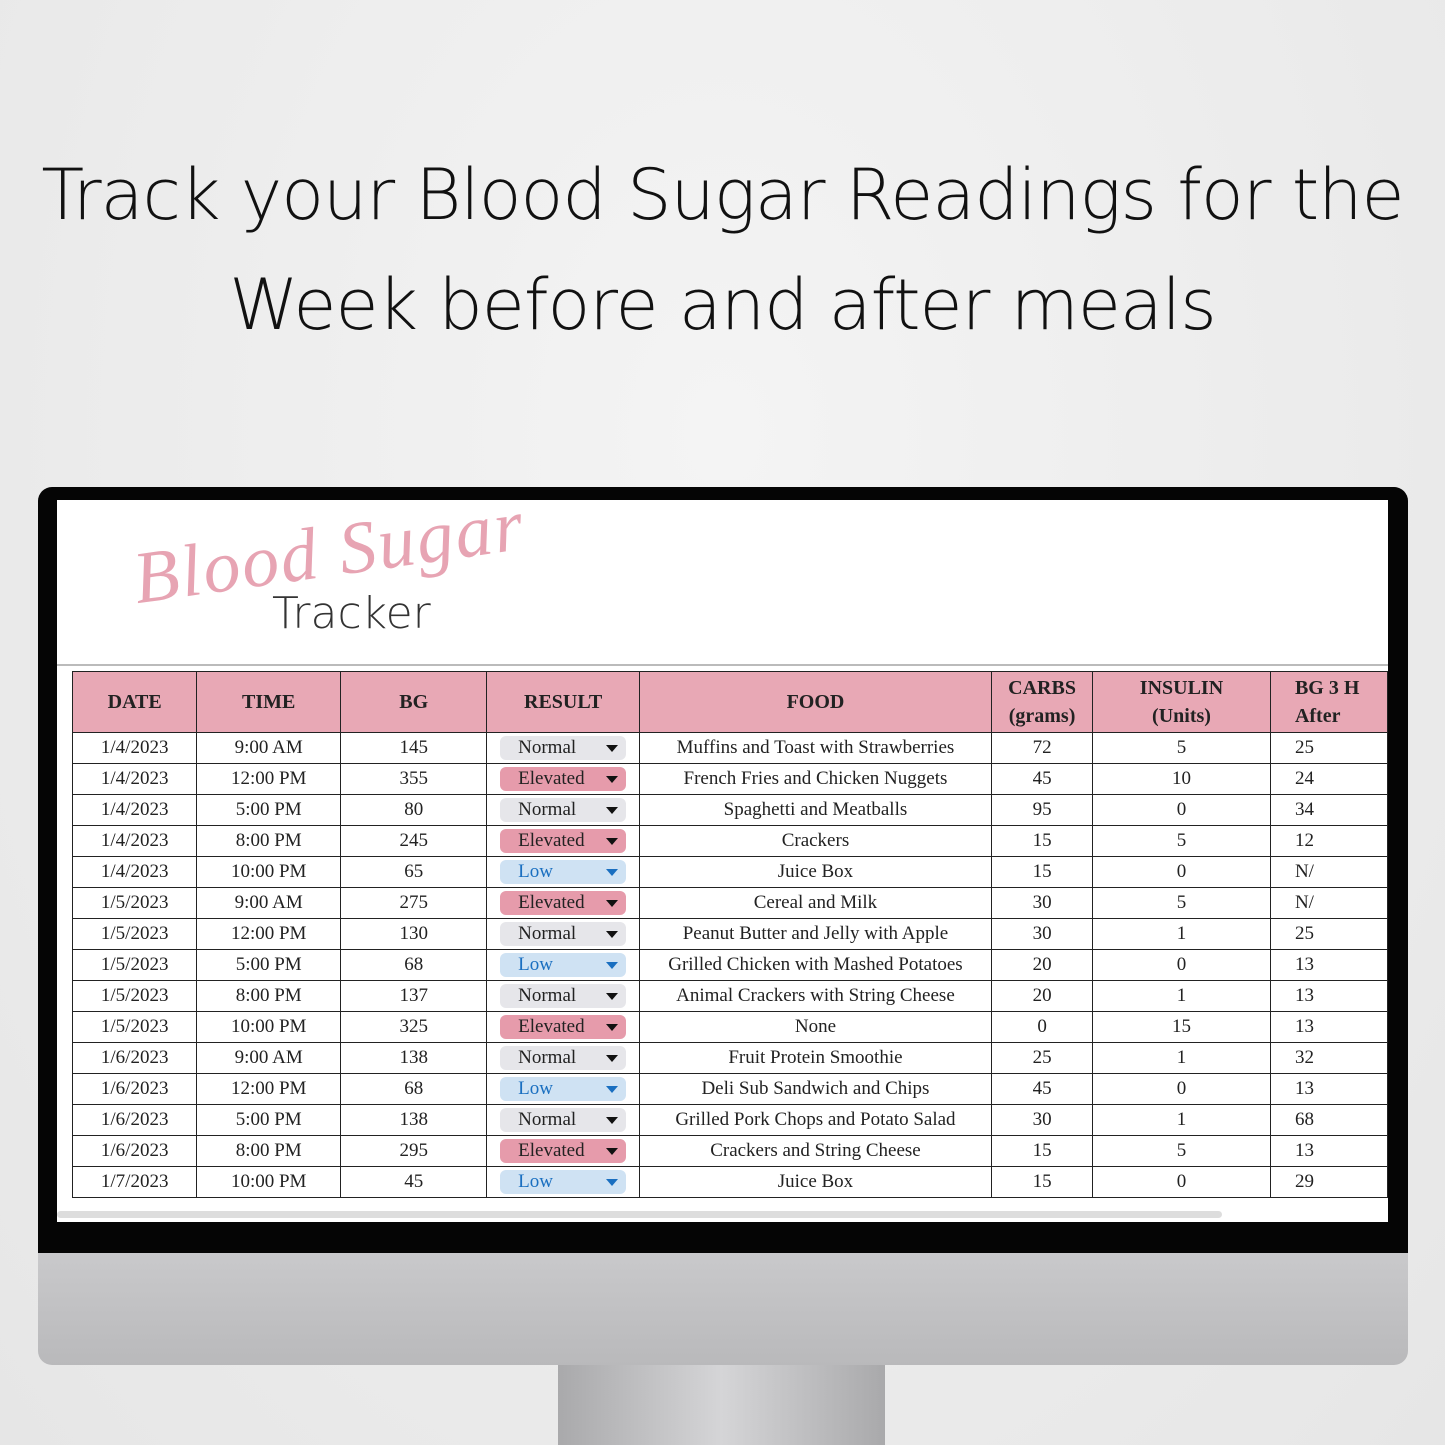  I want to click on monitor-chin, so click(723, 1309).